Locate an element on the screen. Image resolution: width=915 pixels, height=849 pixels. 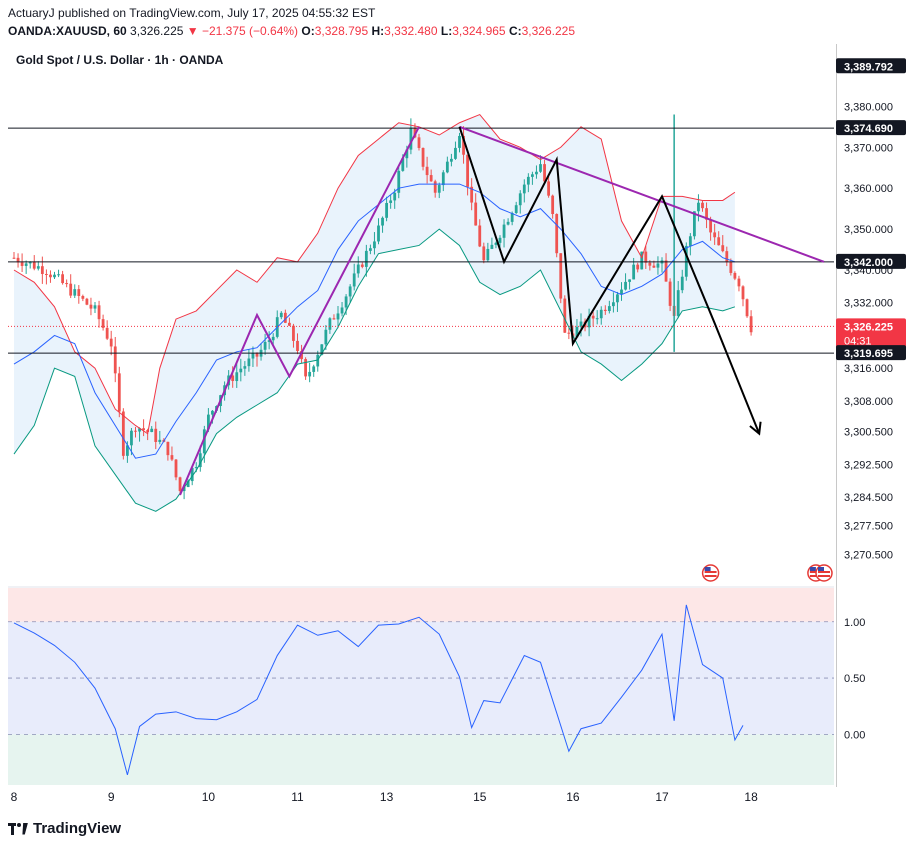
price-axis-tick: 3,350.000 is located at coordinates (868, 230).